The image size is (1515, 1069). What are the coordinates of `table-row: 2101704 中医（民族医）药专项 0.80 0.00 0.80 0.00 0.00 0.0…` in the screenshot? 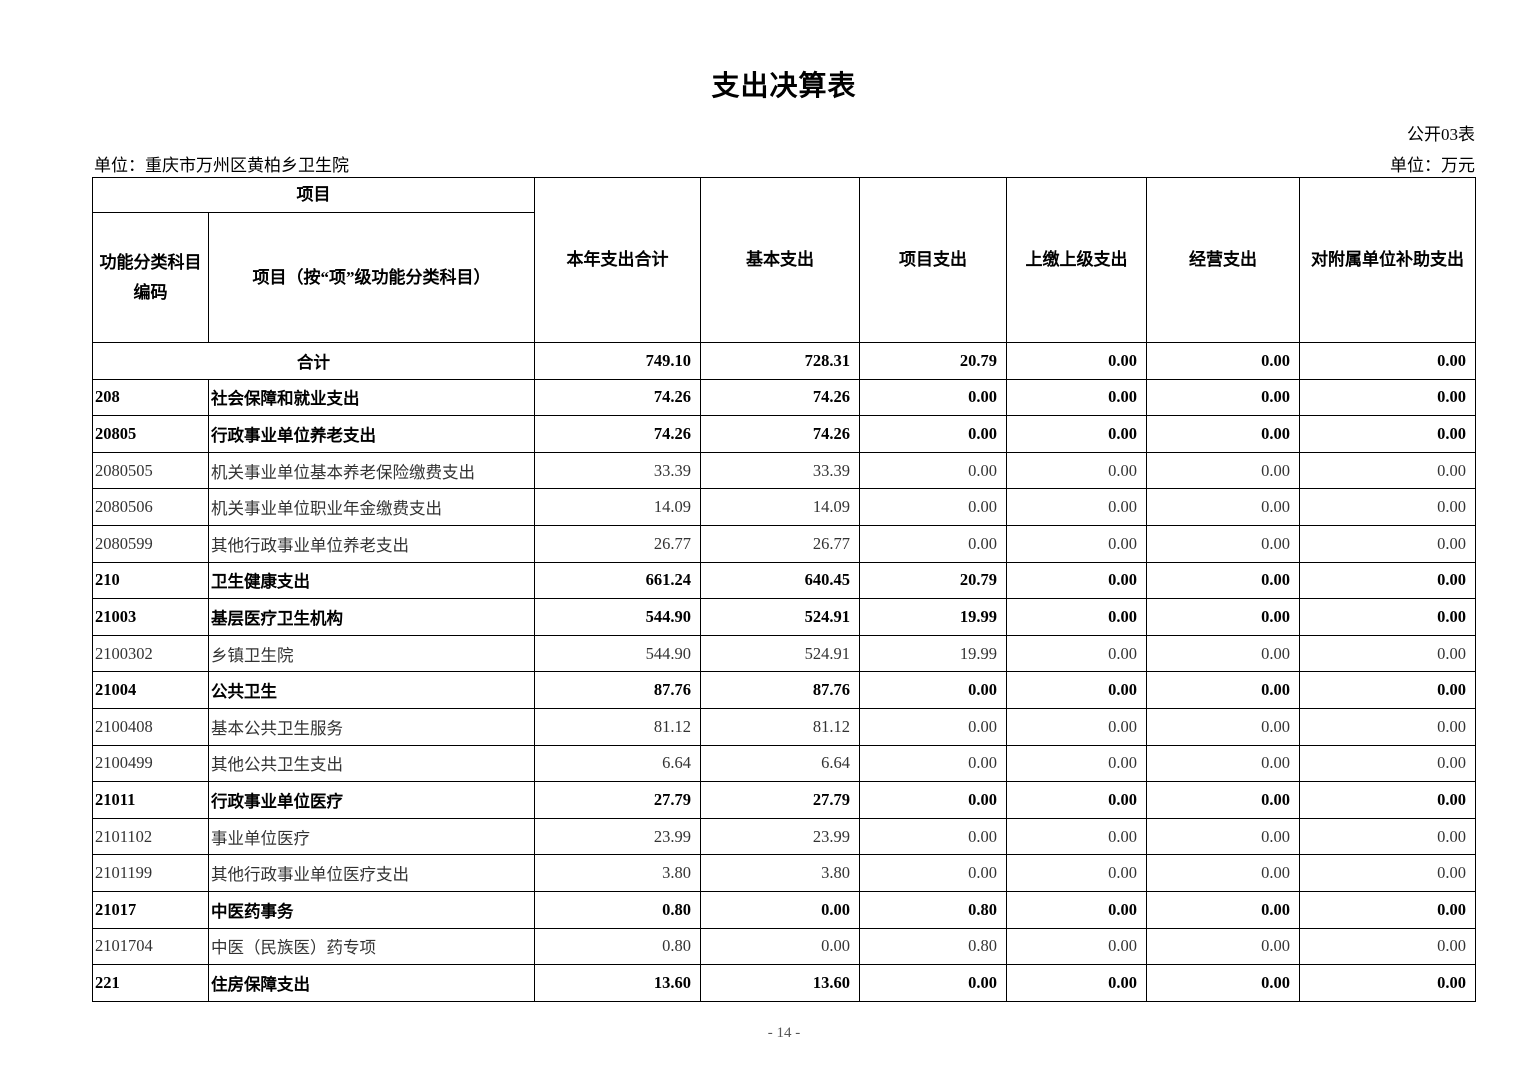 It's located at (784, 946).